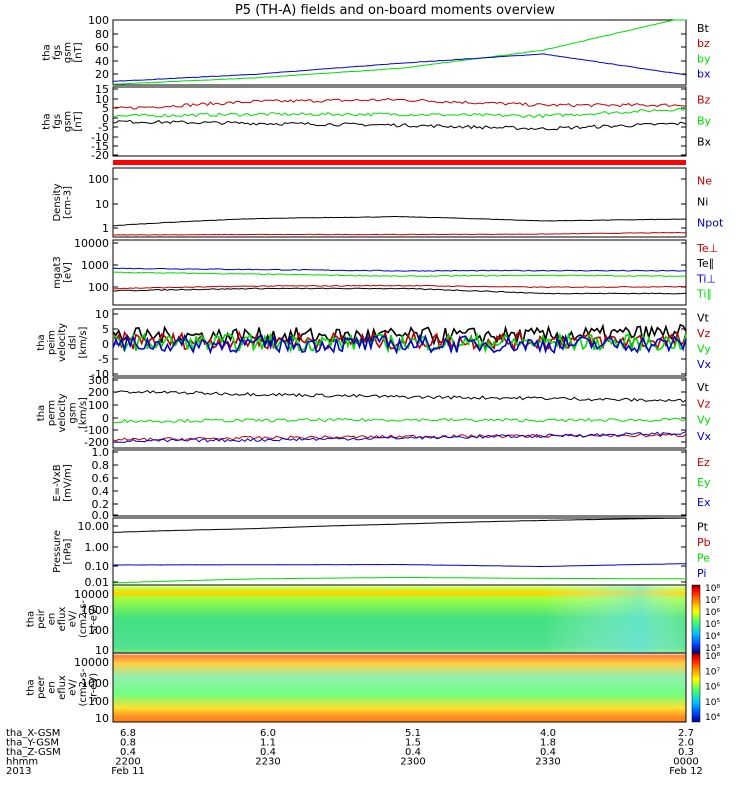 This screenshot has height=800, width=750. Describe the element at coordinates (707, 248) in the screenshot. I see `legend-label: Te⊥` at that location.